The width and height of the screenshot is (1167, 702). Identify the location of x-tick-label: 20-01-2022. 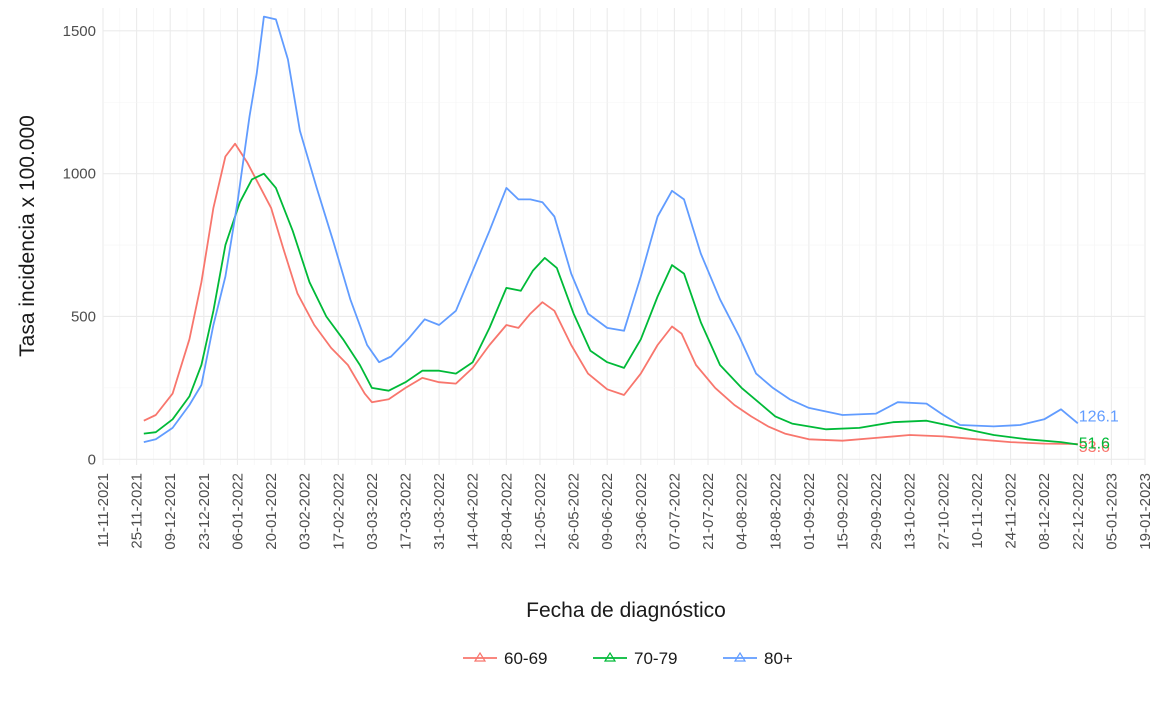
(271, 511).